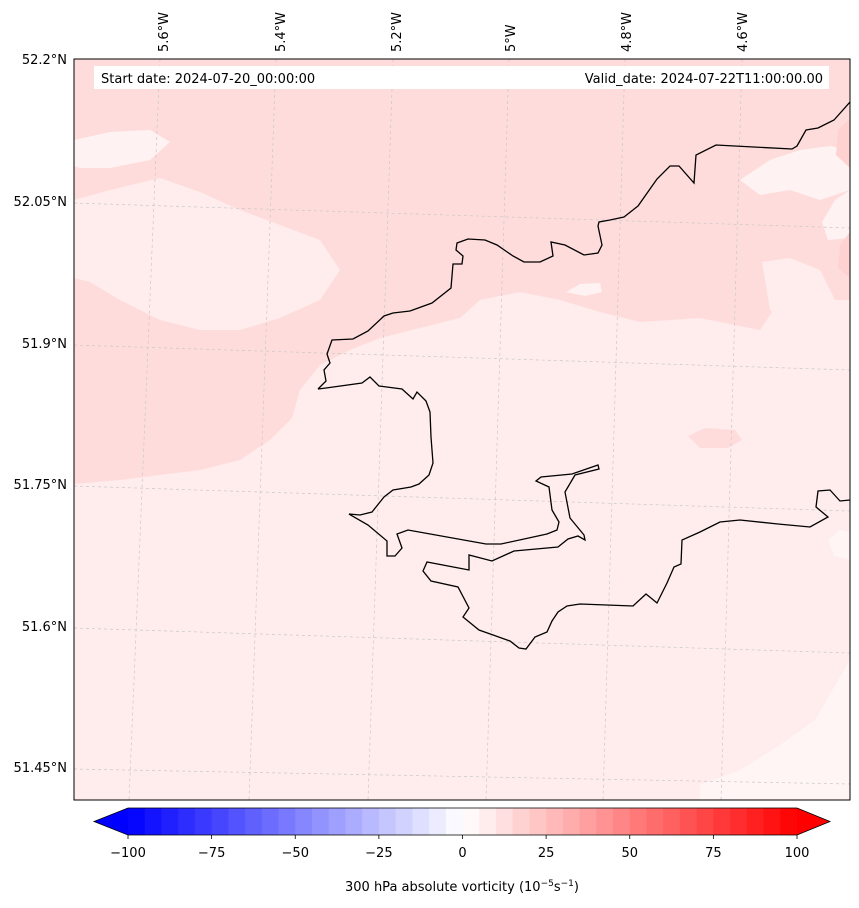  Describe the element at coordinates (44, 60) in the screenshot. I see `lat-label: 52.2°N` at that location.